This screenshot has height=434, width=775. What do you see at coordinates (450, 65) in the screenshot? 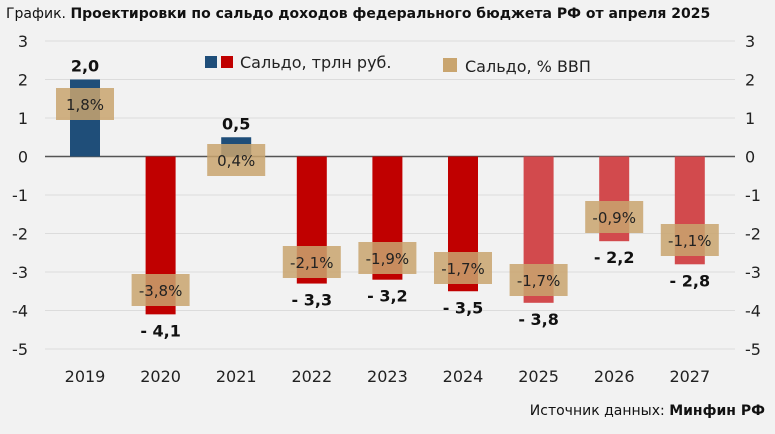
I see `legend-swatch-pct` at bounding box center [450, 65].